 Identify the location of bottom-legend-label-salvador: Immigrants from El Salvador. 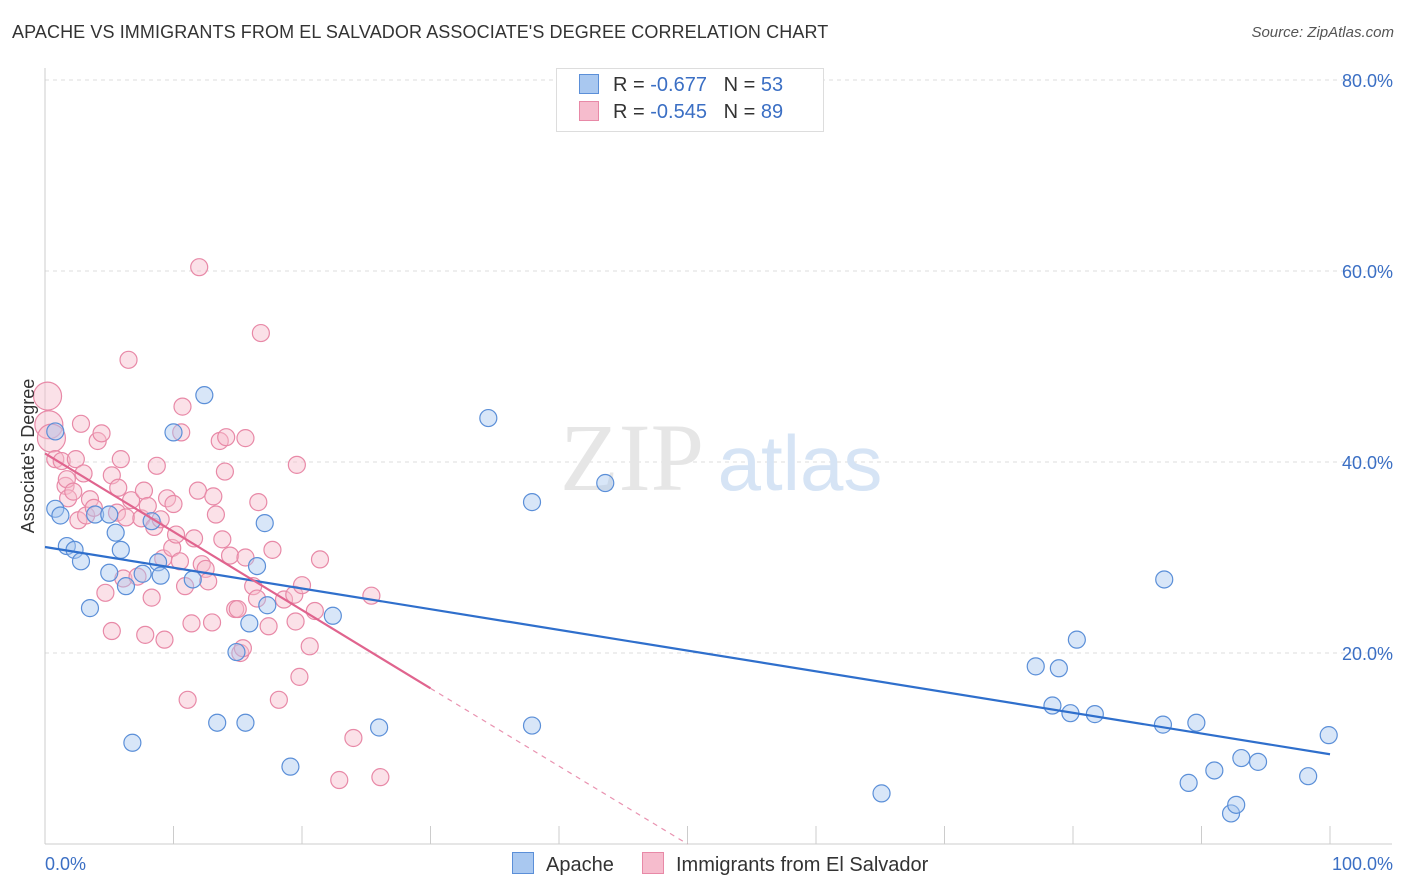
(802, 865).